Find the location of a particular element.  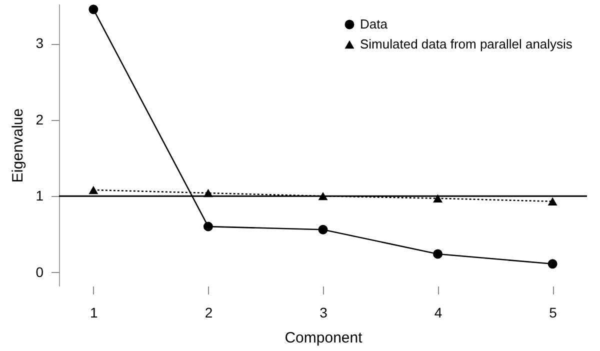

x-axis-title: Component is located at coordinates (324, 338).